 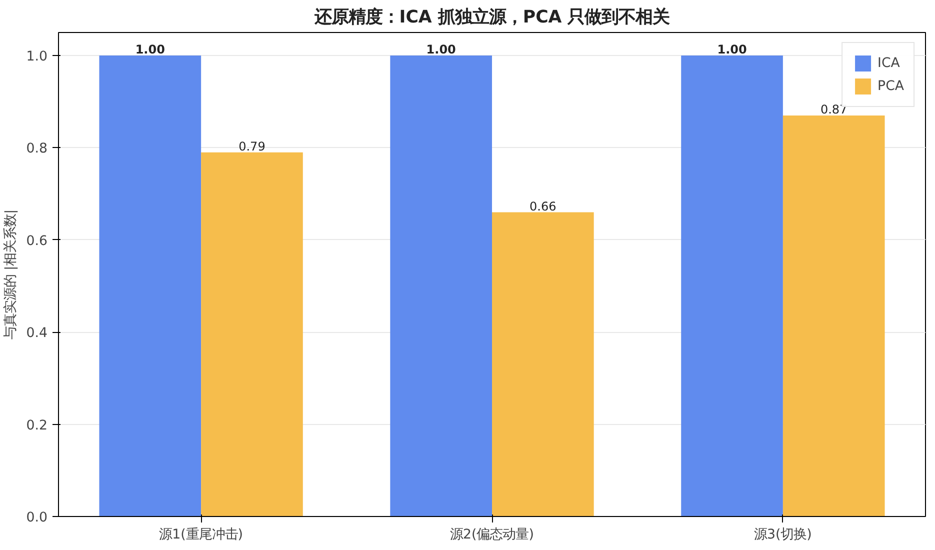 I want to click on data-label: 0.66, so click(x=543, y=206).